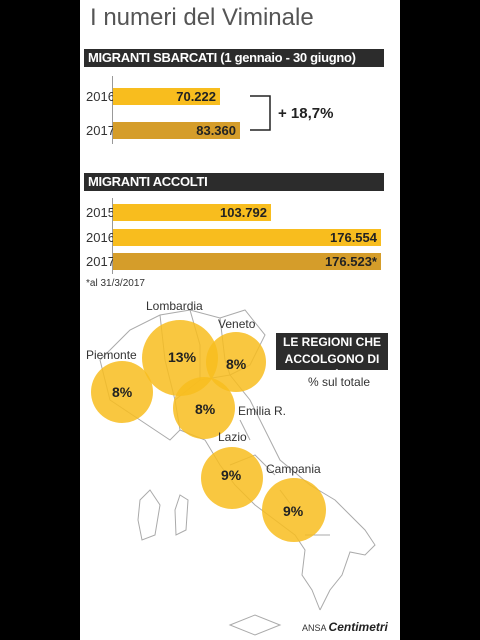 The width and height of the screenshot is (480, 640). I want to click on axis-line-accolti, so click(112, 236).